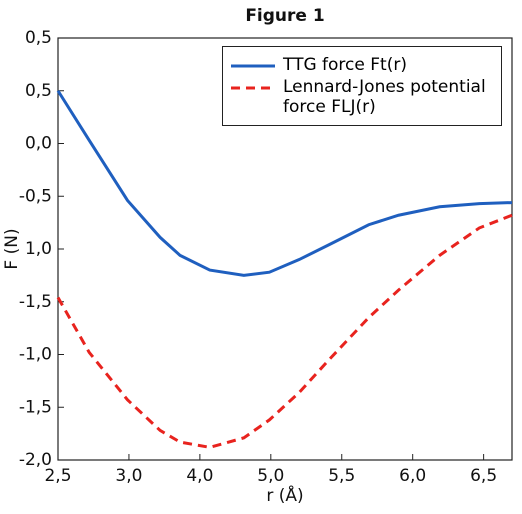  Describe the element at coordinates (128, 476) in the screenshot. I see `x-tick-label: 3,0` at that location.